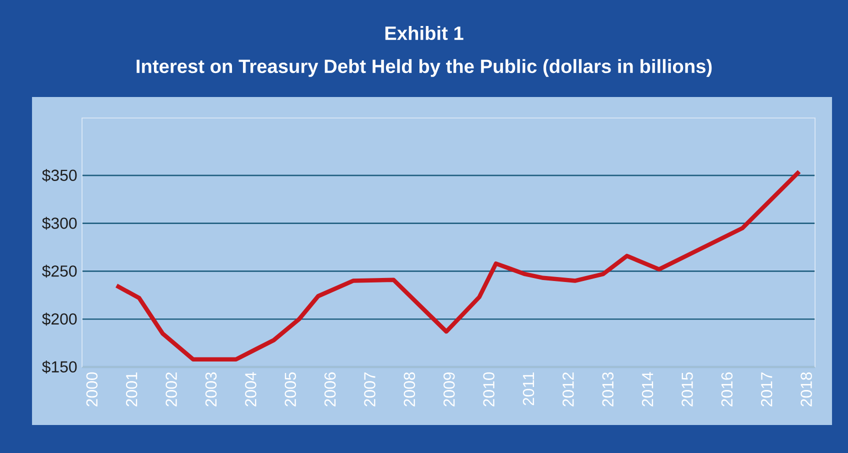 This screenshot has height=453, width=848. What do you see at coordinates (766, 389) in the screenshot?
I see `x-tick-label: 2017` at bounding box center [766, 389].